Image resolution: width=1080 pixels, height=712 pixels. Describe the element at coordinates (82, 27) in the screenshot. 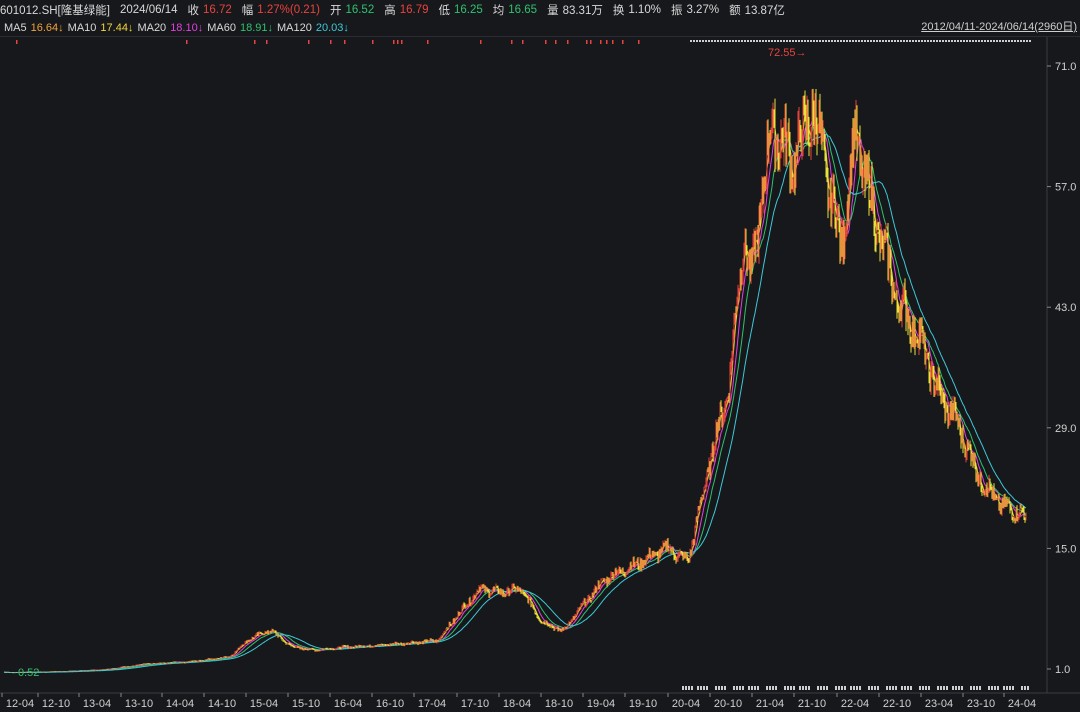

I see `ma10-label: MA10` at that location.